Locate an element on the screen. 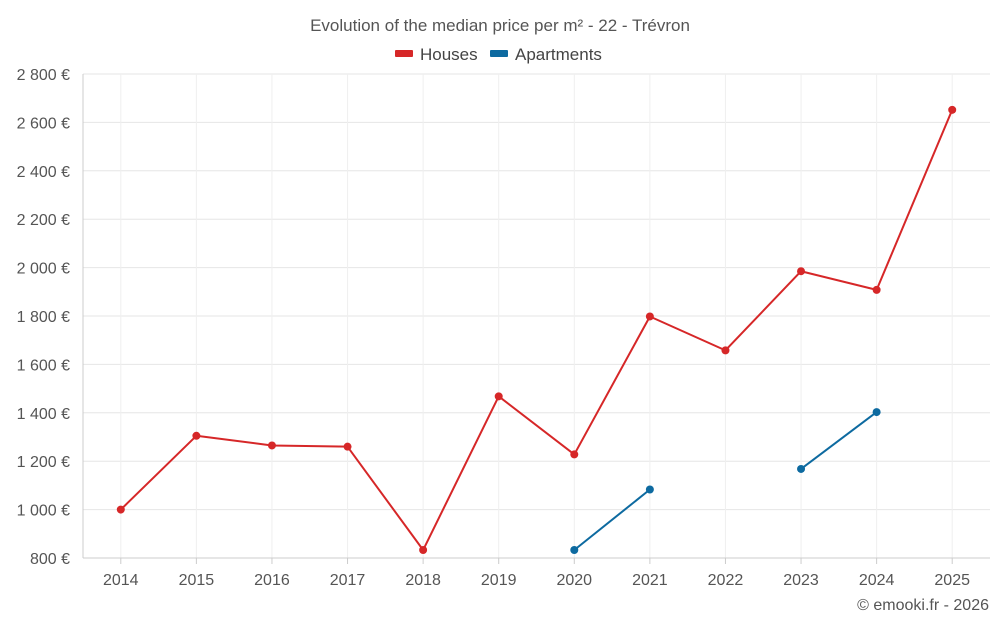  x-tick-label: 2016 is located at coordinates (272, 580).